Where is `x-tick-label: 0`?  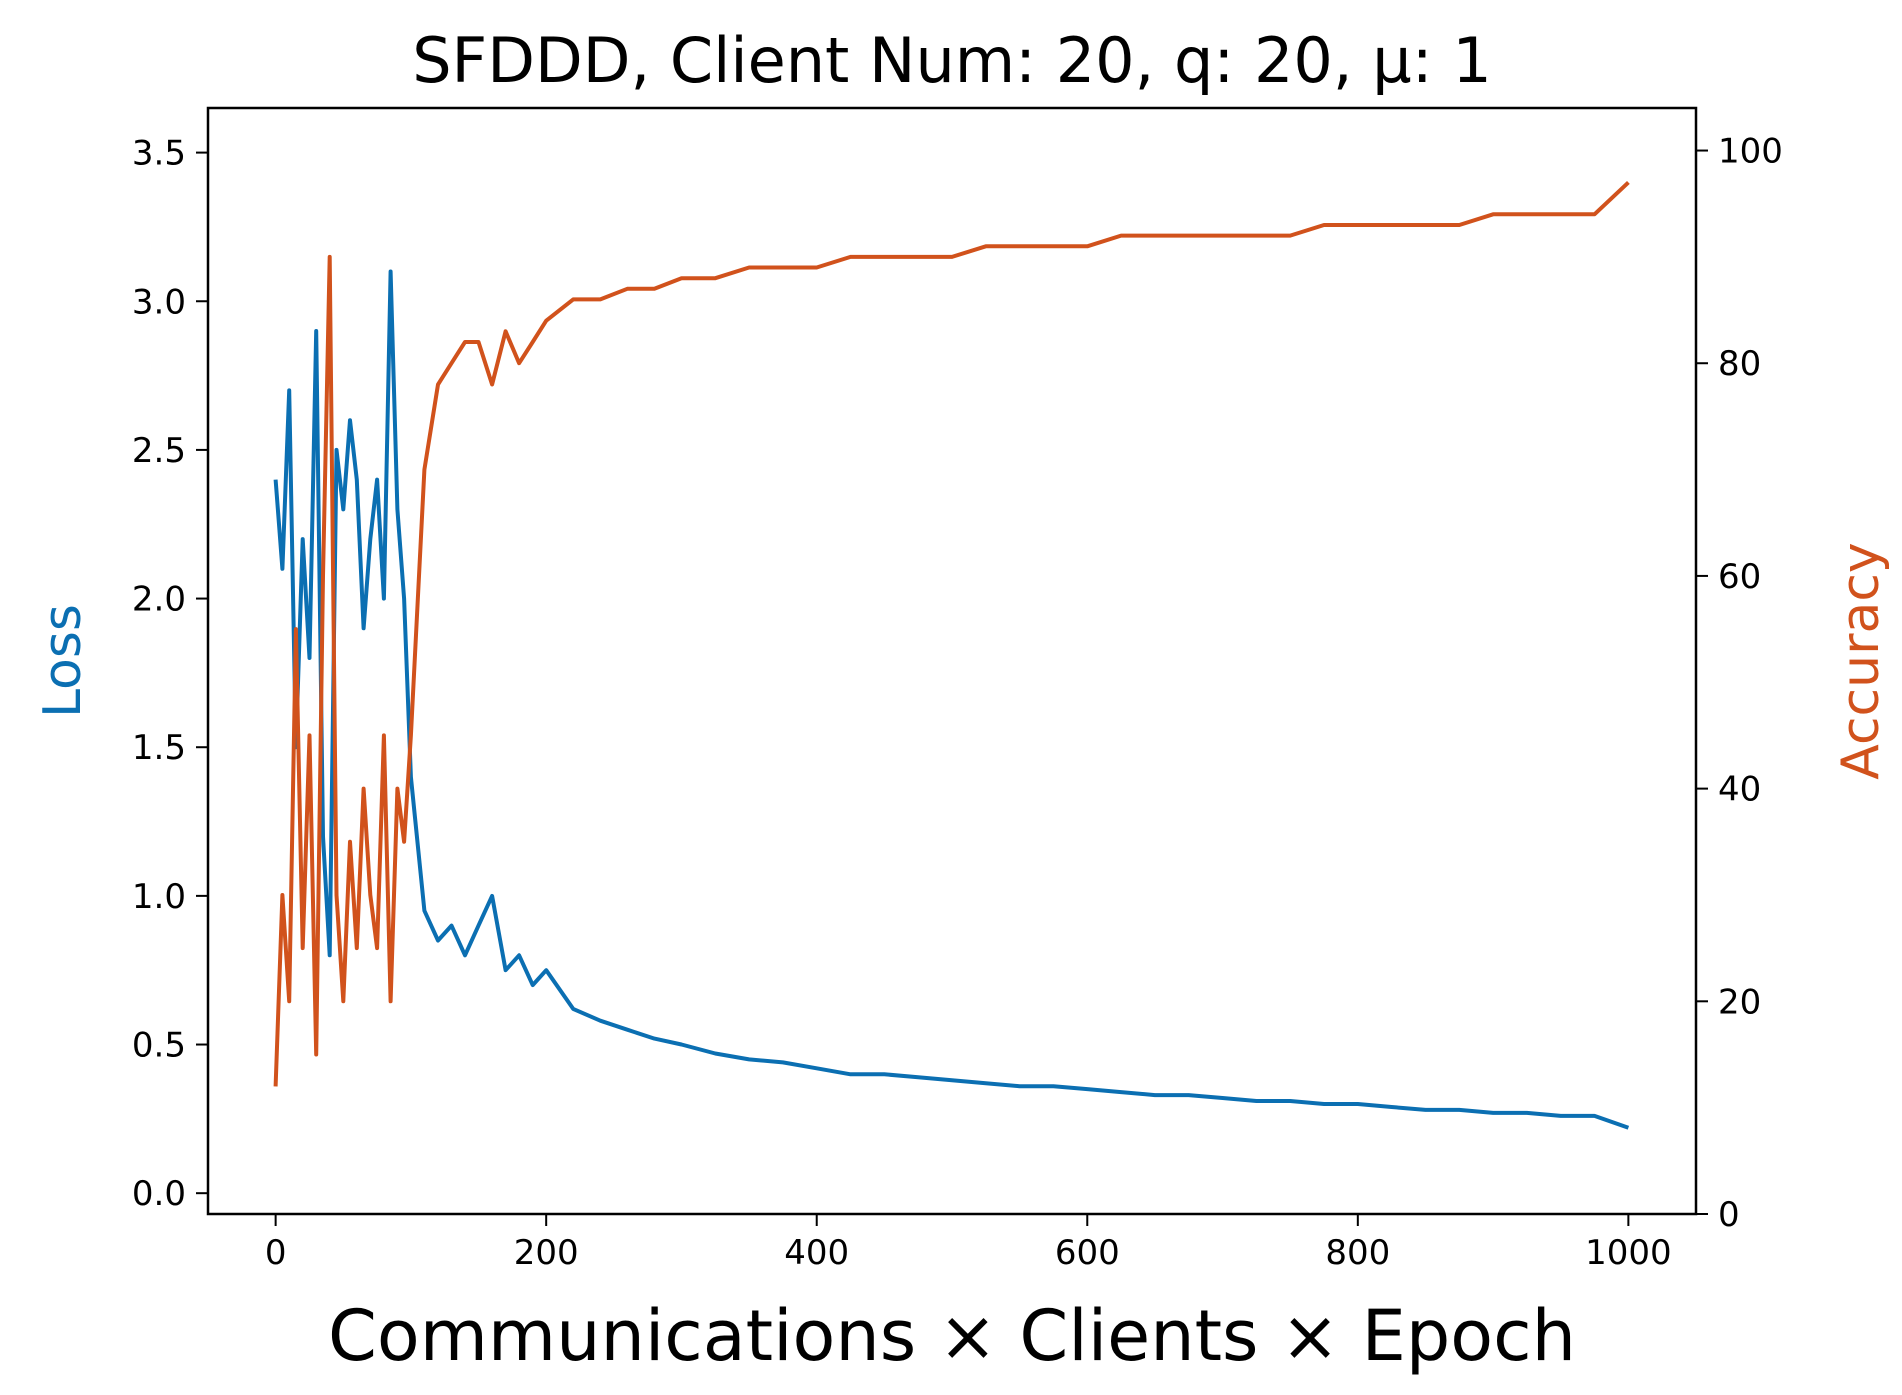
x-tick-label: 0 is located at coordinates (276, 1253).